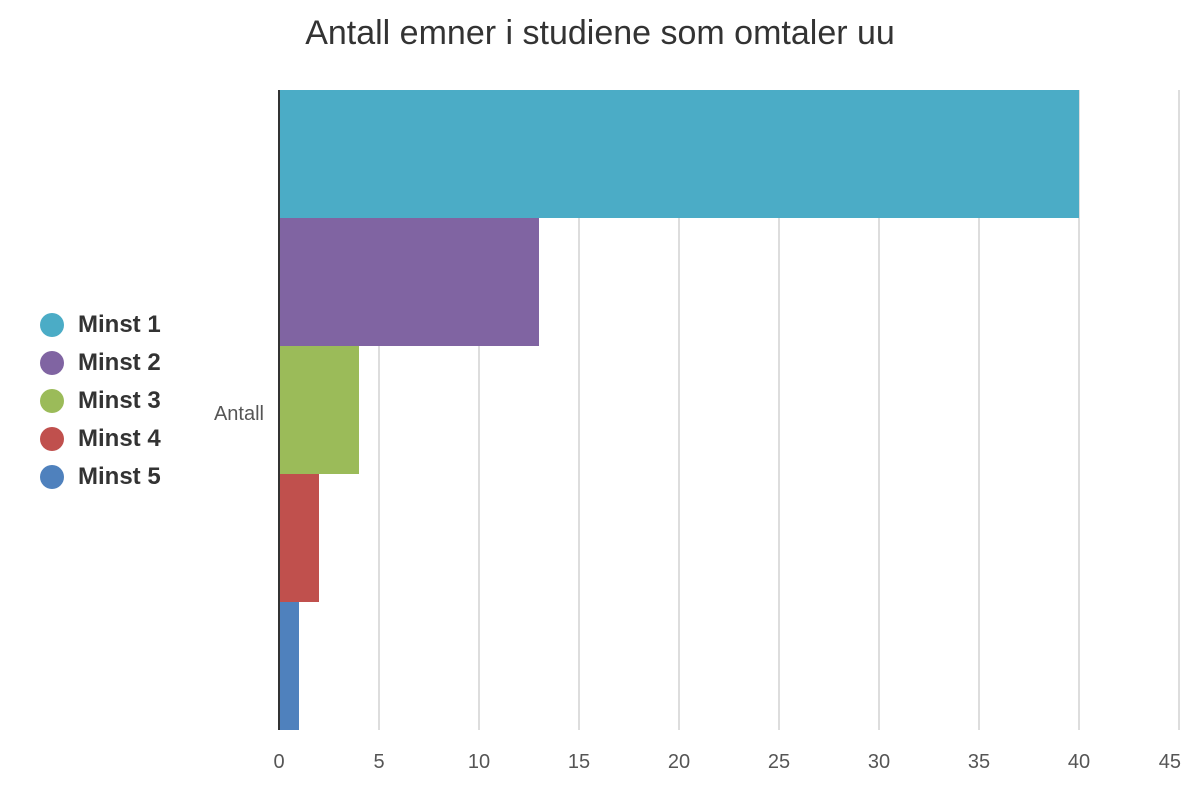 The image size is (1200, 800). I want to click on category-label: Antall, so click(239, 414).